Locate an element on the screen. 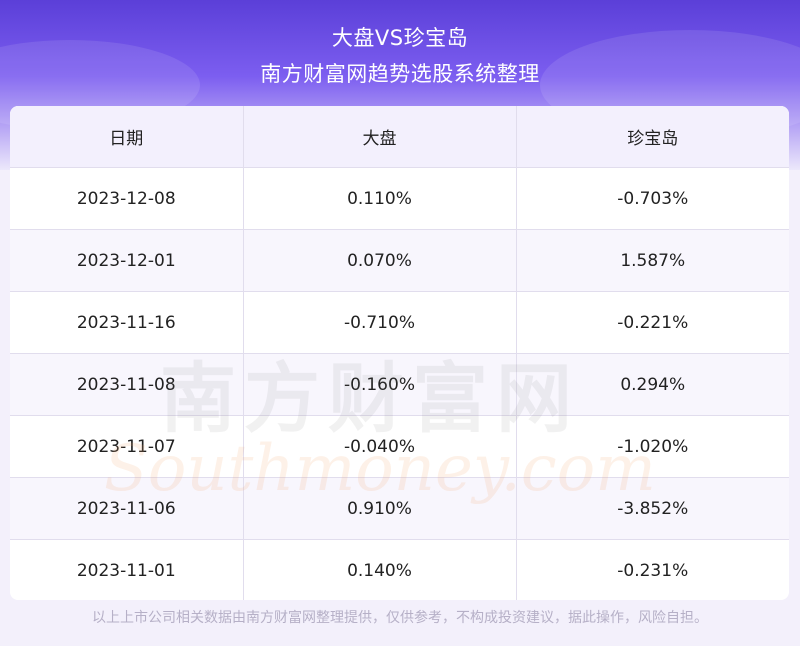  cell-market-change: 0.910% is located at coordinates (380, 508).